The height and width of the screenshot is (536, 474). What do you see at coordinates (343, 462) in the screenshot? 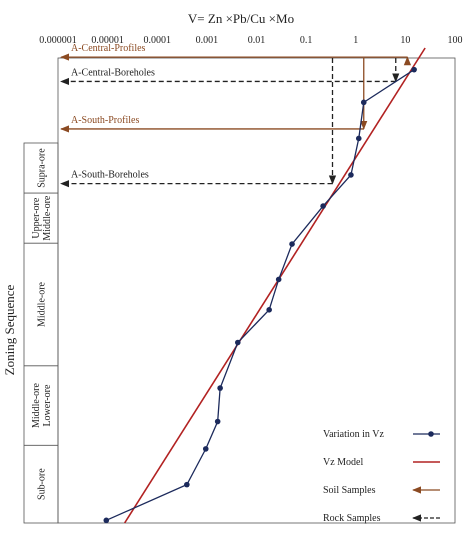
I see `legend-label: Vz Model` at bounding box center [343, 462].